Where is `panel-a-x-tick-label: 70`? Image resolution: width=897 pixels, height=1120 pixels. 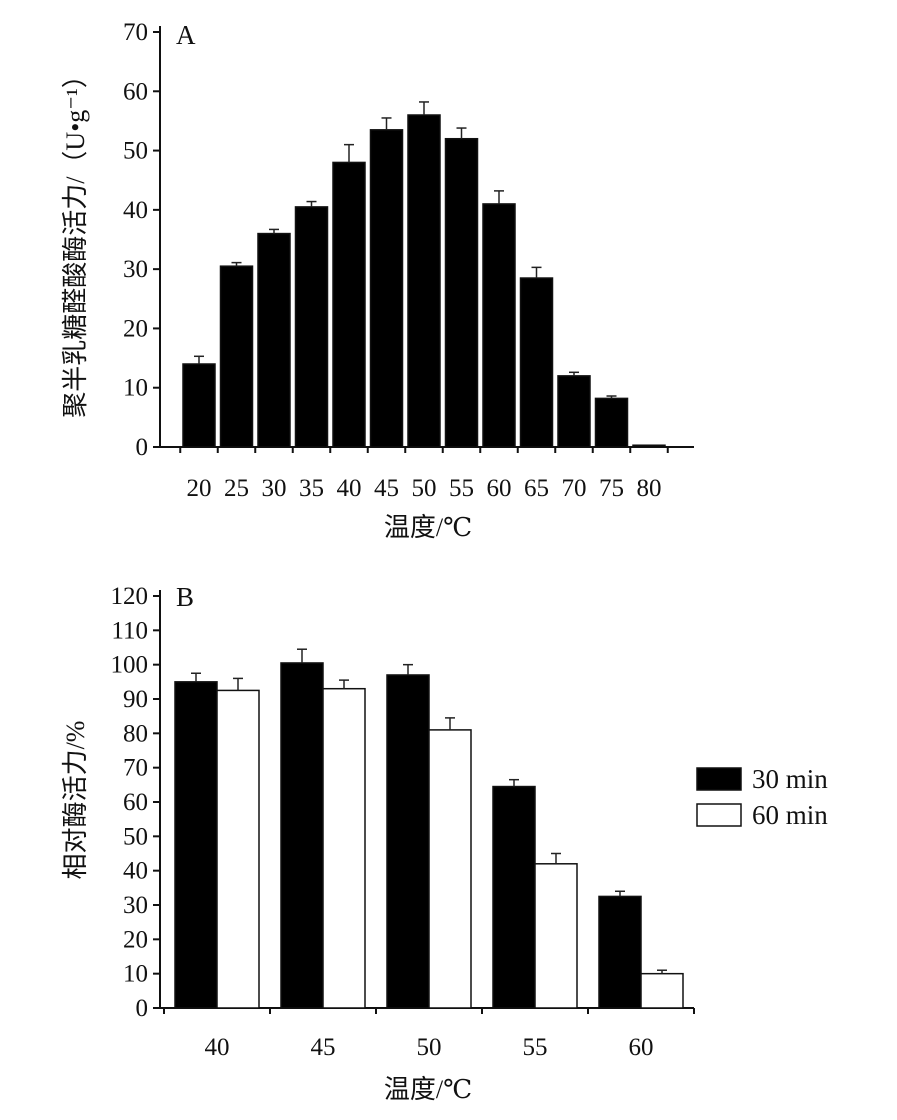
panel-a-x-tick-label: 70 is located at coordinates (574, 488).